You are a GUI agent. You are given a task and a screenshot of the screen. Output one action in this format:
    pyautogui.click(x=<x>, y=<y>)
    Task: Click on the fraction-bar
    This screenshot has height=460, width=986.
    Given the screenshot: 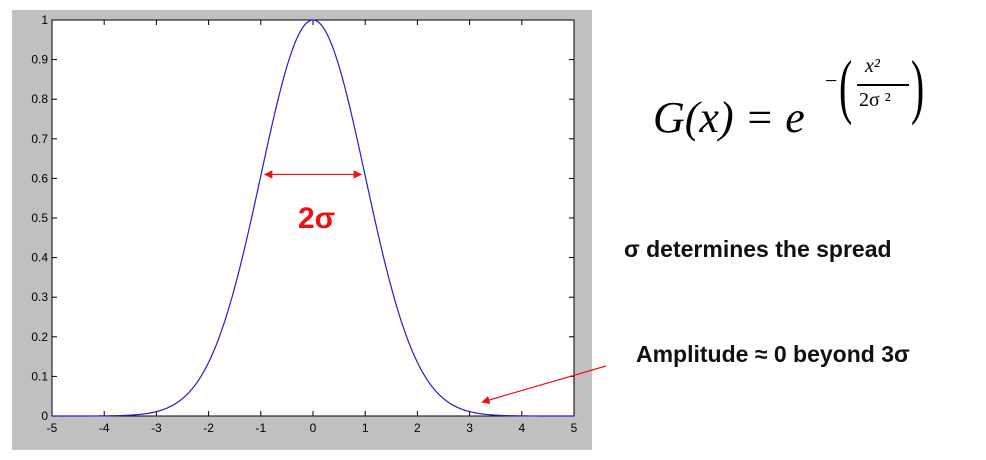 What is the action you would take?
    pyautogui.click(x=883, y=85)
    